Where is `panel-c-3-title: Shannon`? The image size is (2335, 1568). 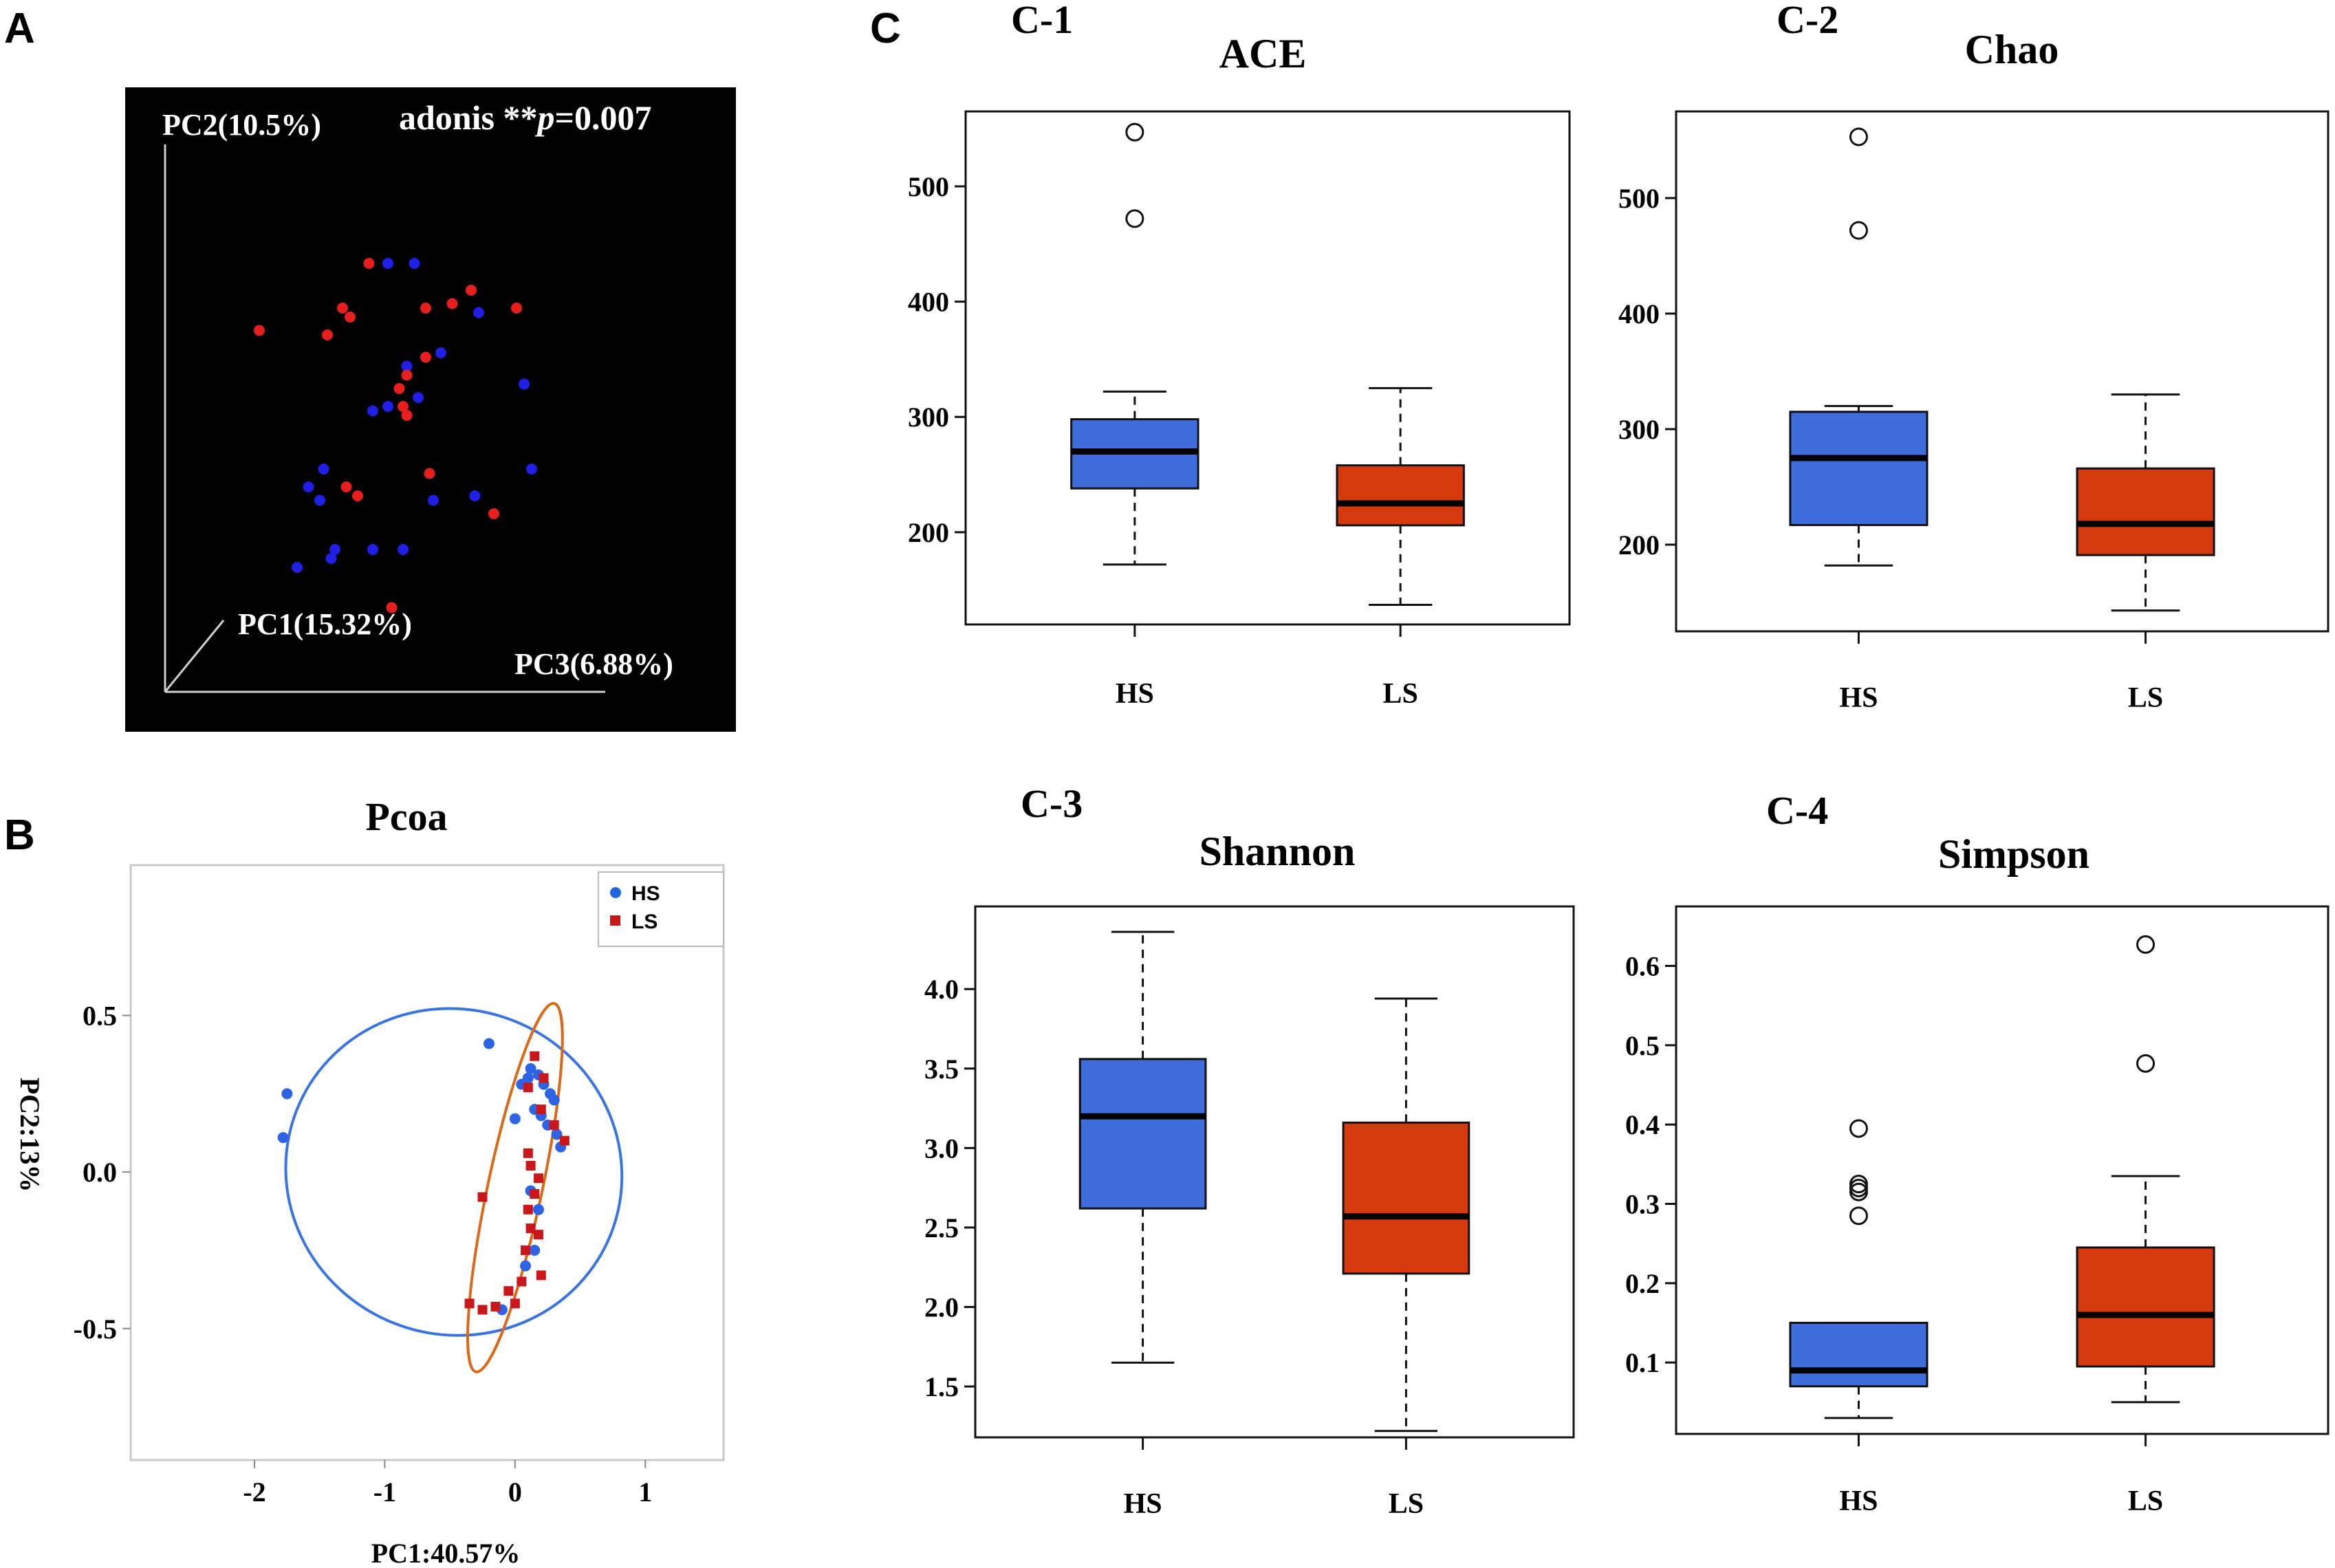 panel-c-3-title: Shannon is located at coordinates (1277, 852).